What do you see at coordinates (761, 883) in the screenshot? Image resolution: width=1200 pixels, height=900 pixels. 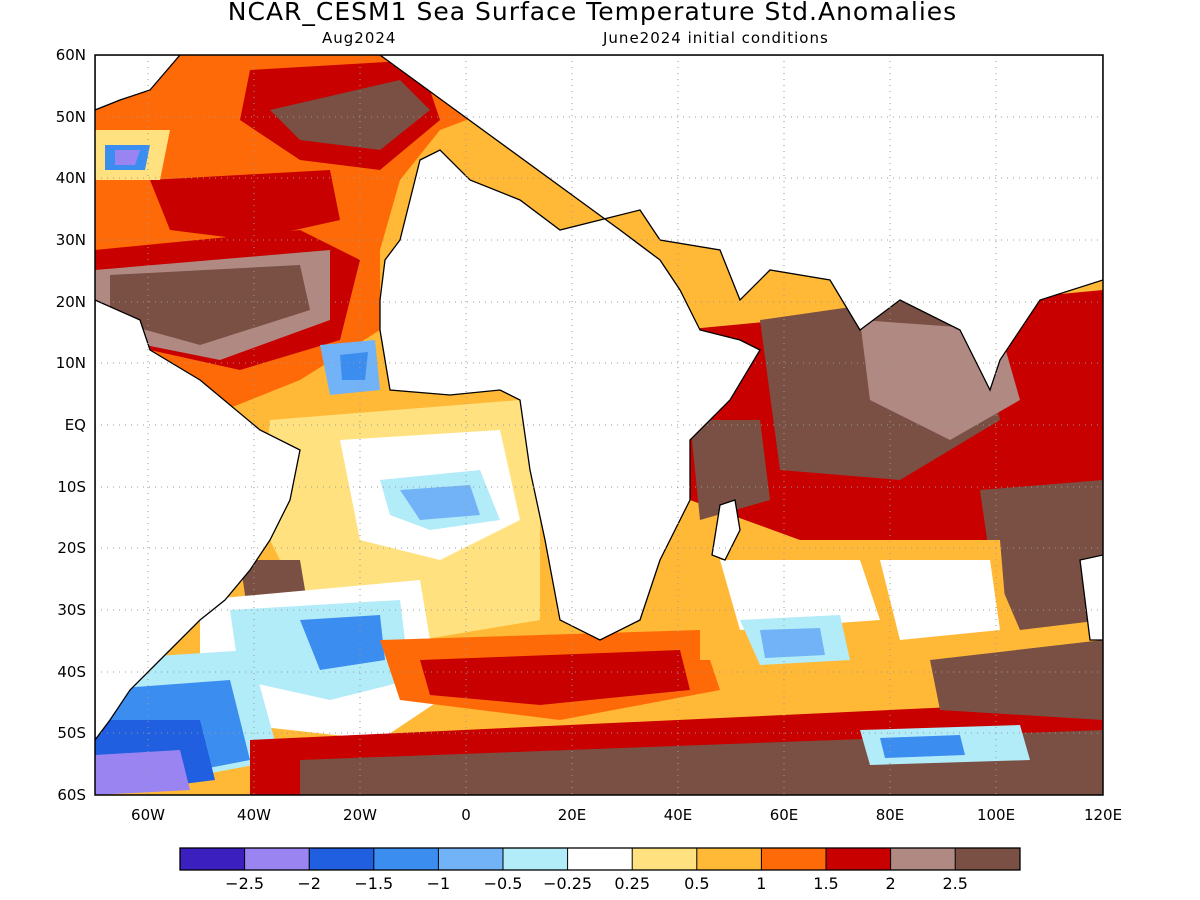 I see `colorbar-label: 1` at bounding box center [761, 883].